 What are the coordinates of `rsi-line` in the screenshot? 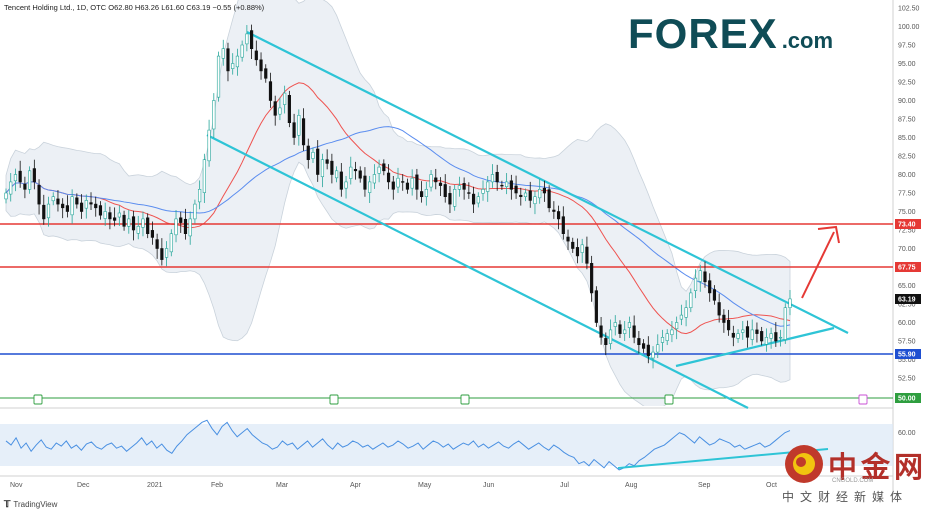 It's located at (398, 445).